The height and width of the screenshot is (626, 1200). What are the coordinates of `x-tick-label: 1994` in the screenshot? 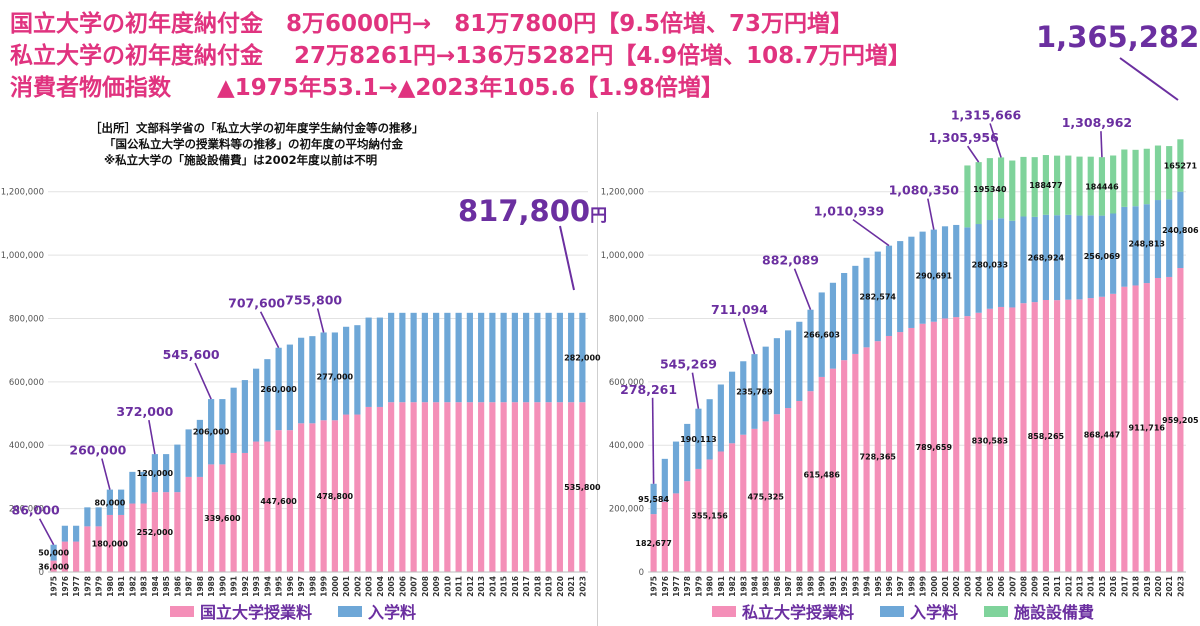 It's located at (867, 586).